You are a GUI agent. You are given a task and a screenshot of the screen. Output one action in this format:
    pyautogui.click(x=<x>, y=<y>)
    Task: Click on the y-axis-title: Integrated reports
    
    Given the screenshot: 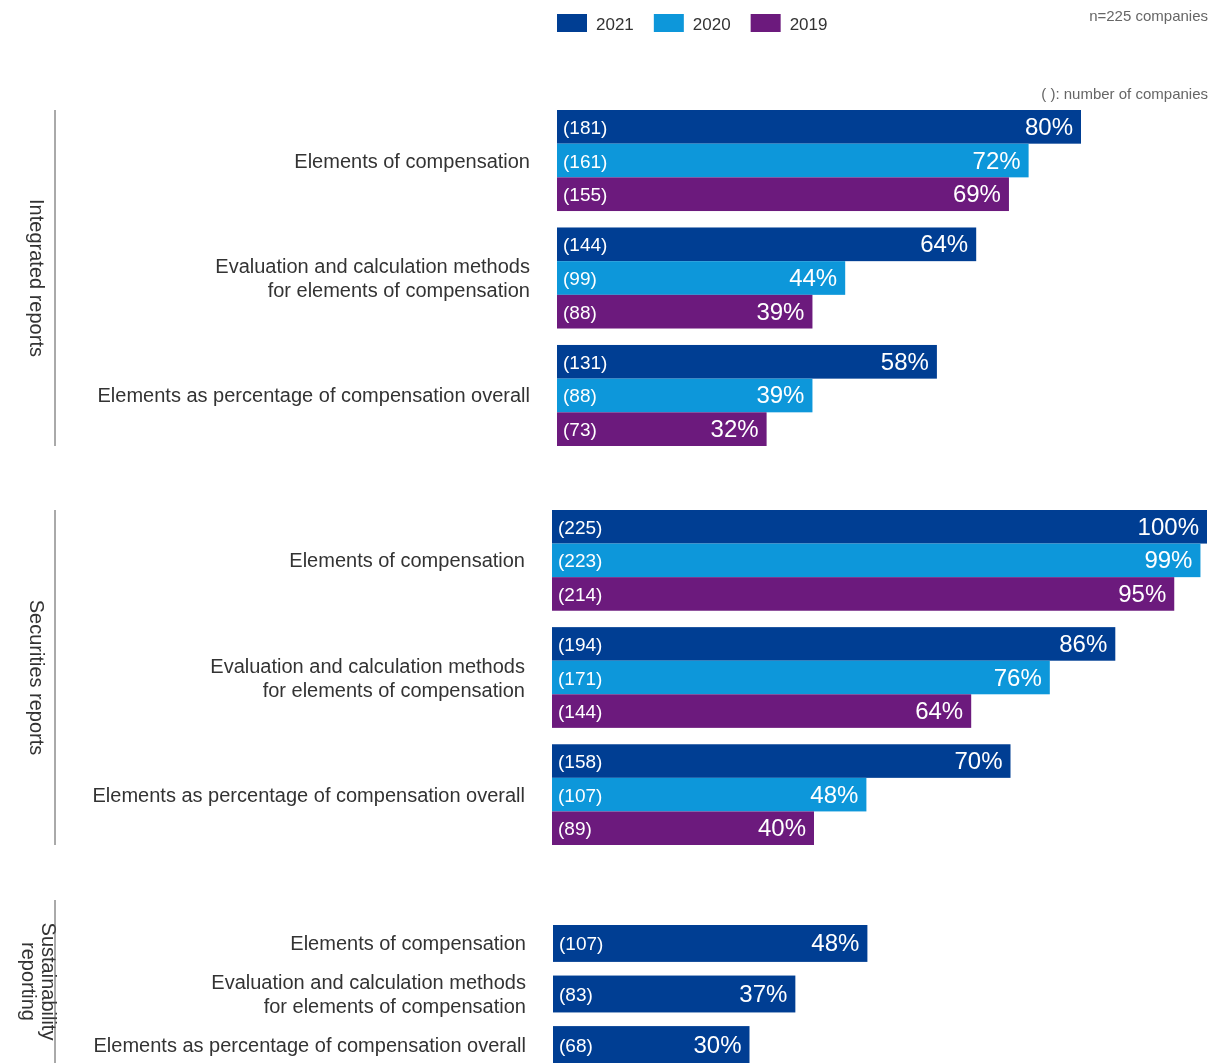 What is the action you would take?
    pyautogui.click(x=37, y=278)
    